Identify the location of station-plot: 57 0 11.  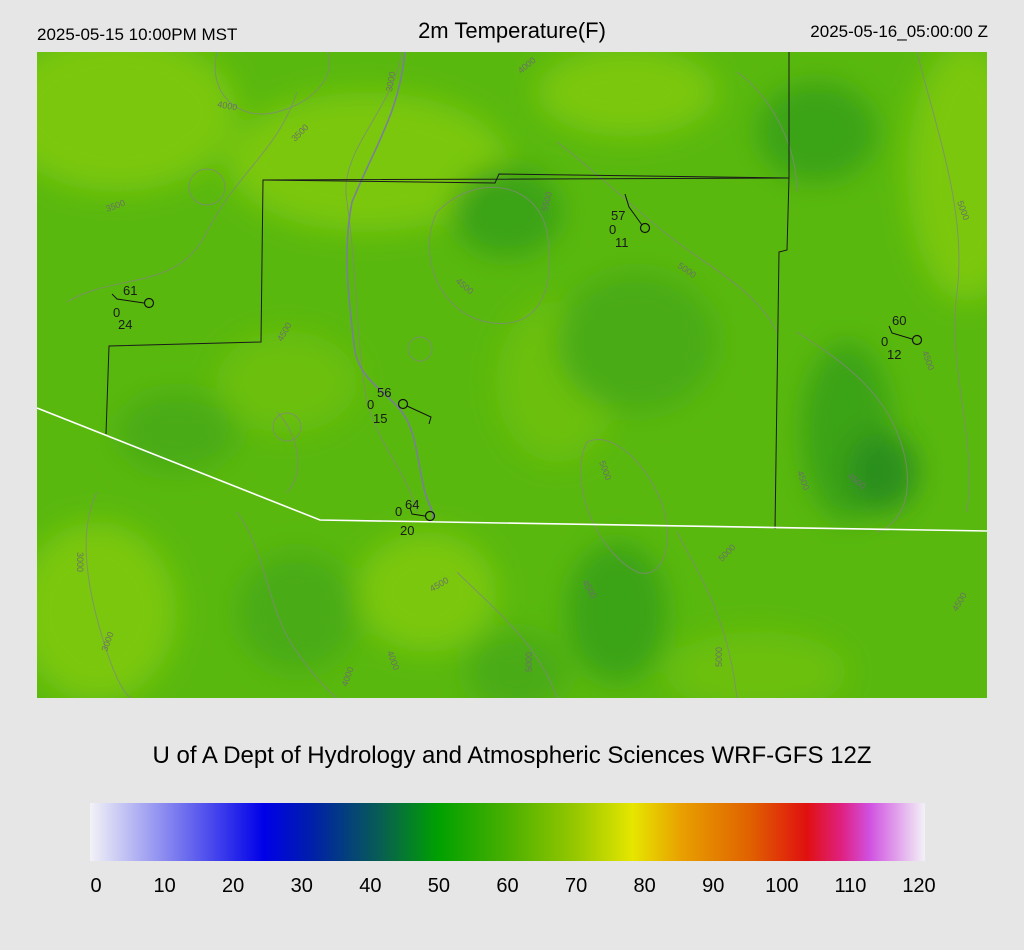
(630, 221).